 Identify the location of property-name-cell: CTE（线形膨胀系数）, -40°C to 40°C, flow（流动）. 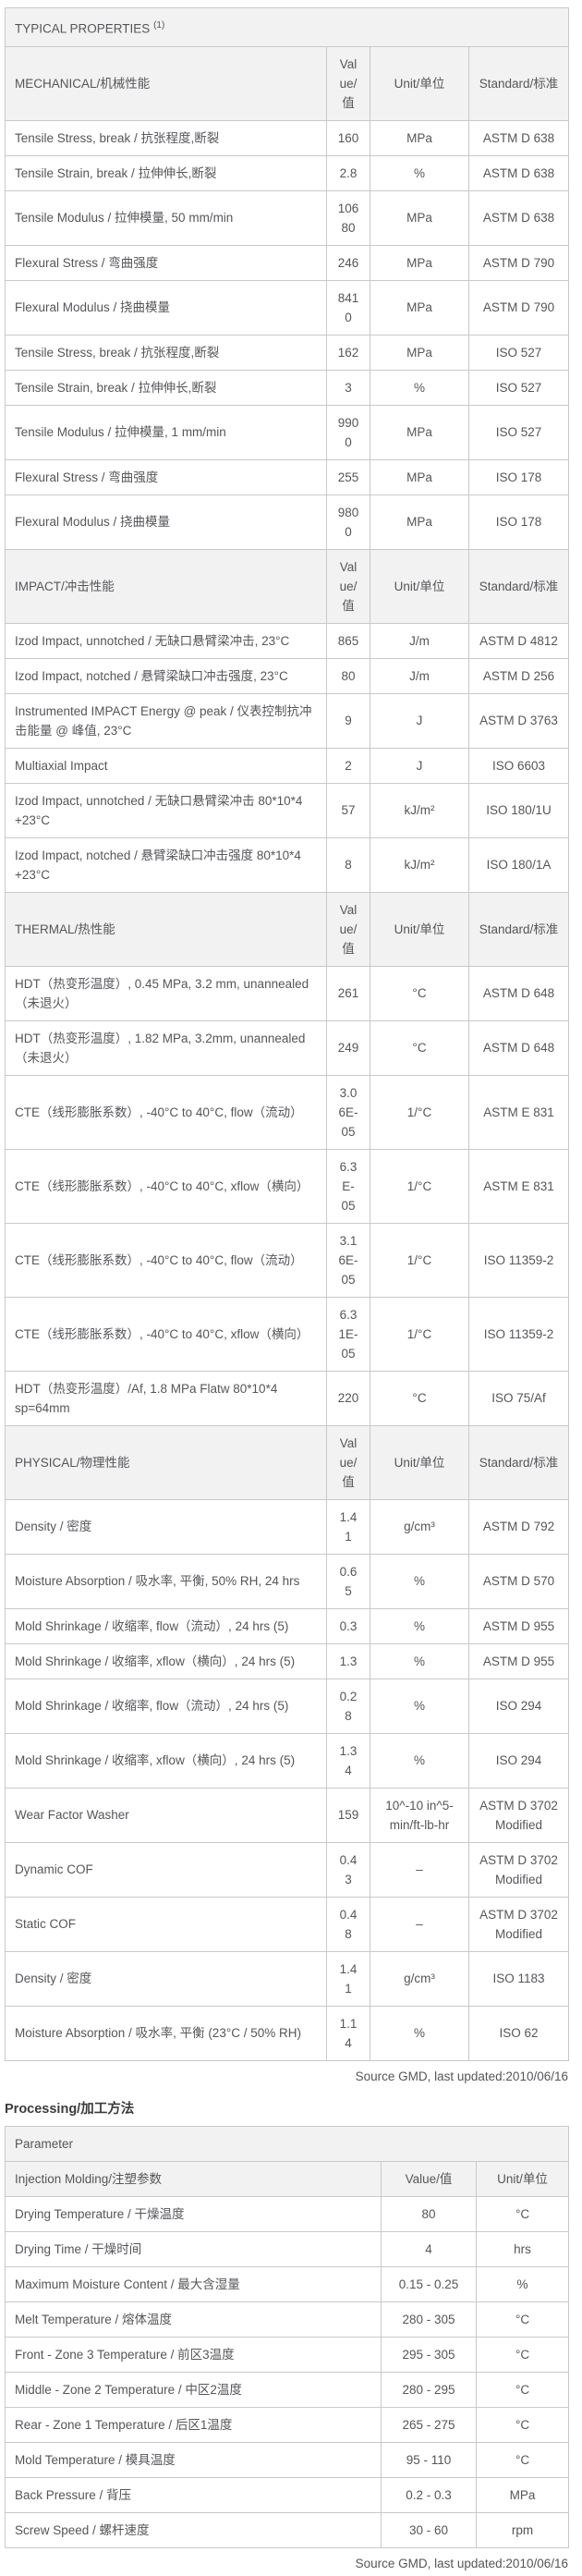
(166, 1112).